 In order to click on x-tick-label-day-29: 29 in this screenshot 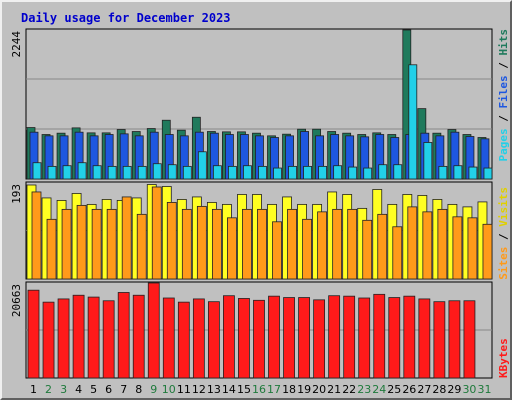, I will do `click(454, 389)`.